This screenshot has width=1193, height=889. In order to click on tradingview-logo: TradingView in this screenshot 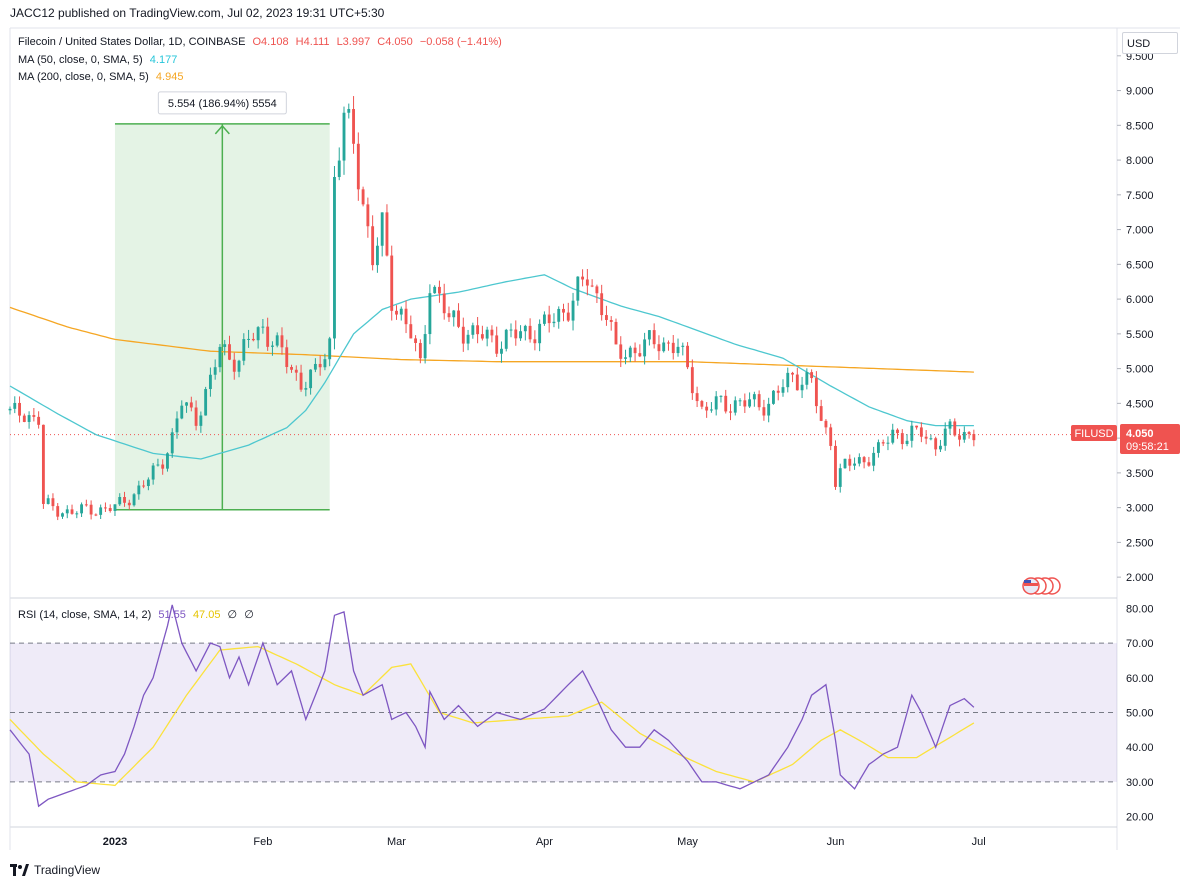, I will do `click(55, 870)`.